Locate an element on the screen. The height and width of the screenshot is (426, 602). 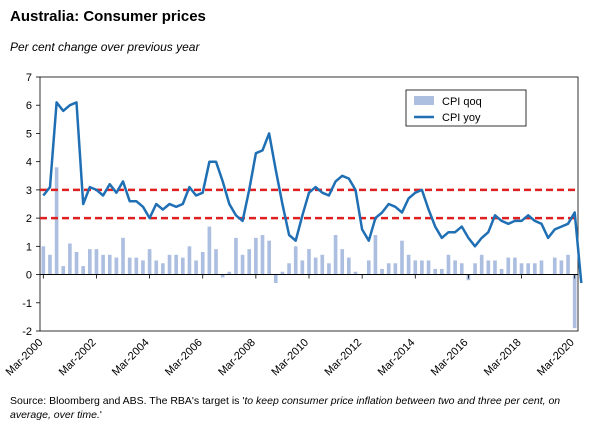
y-tick-label: 2 is located at coordinates (29, 219).